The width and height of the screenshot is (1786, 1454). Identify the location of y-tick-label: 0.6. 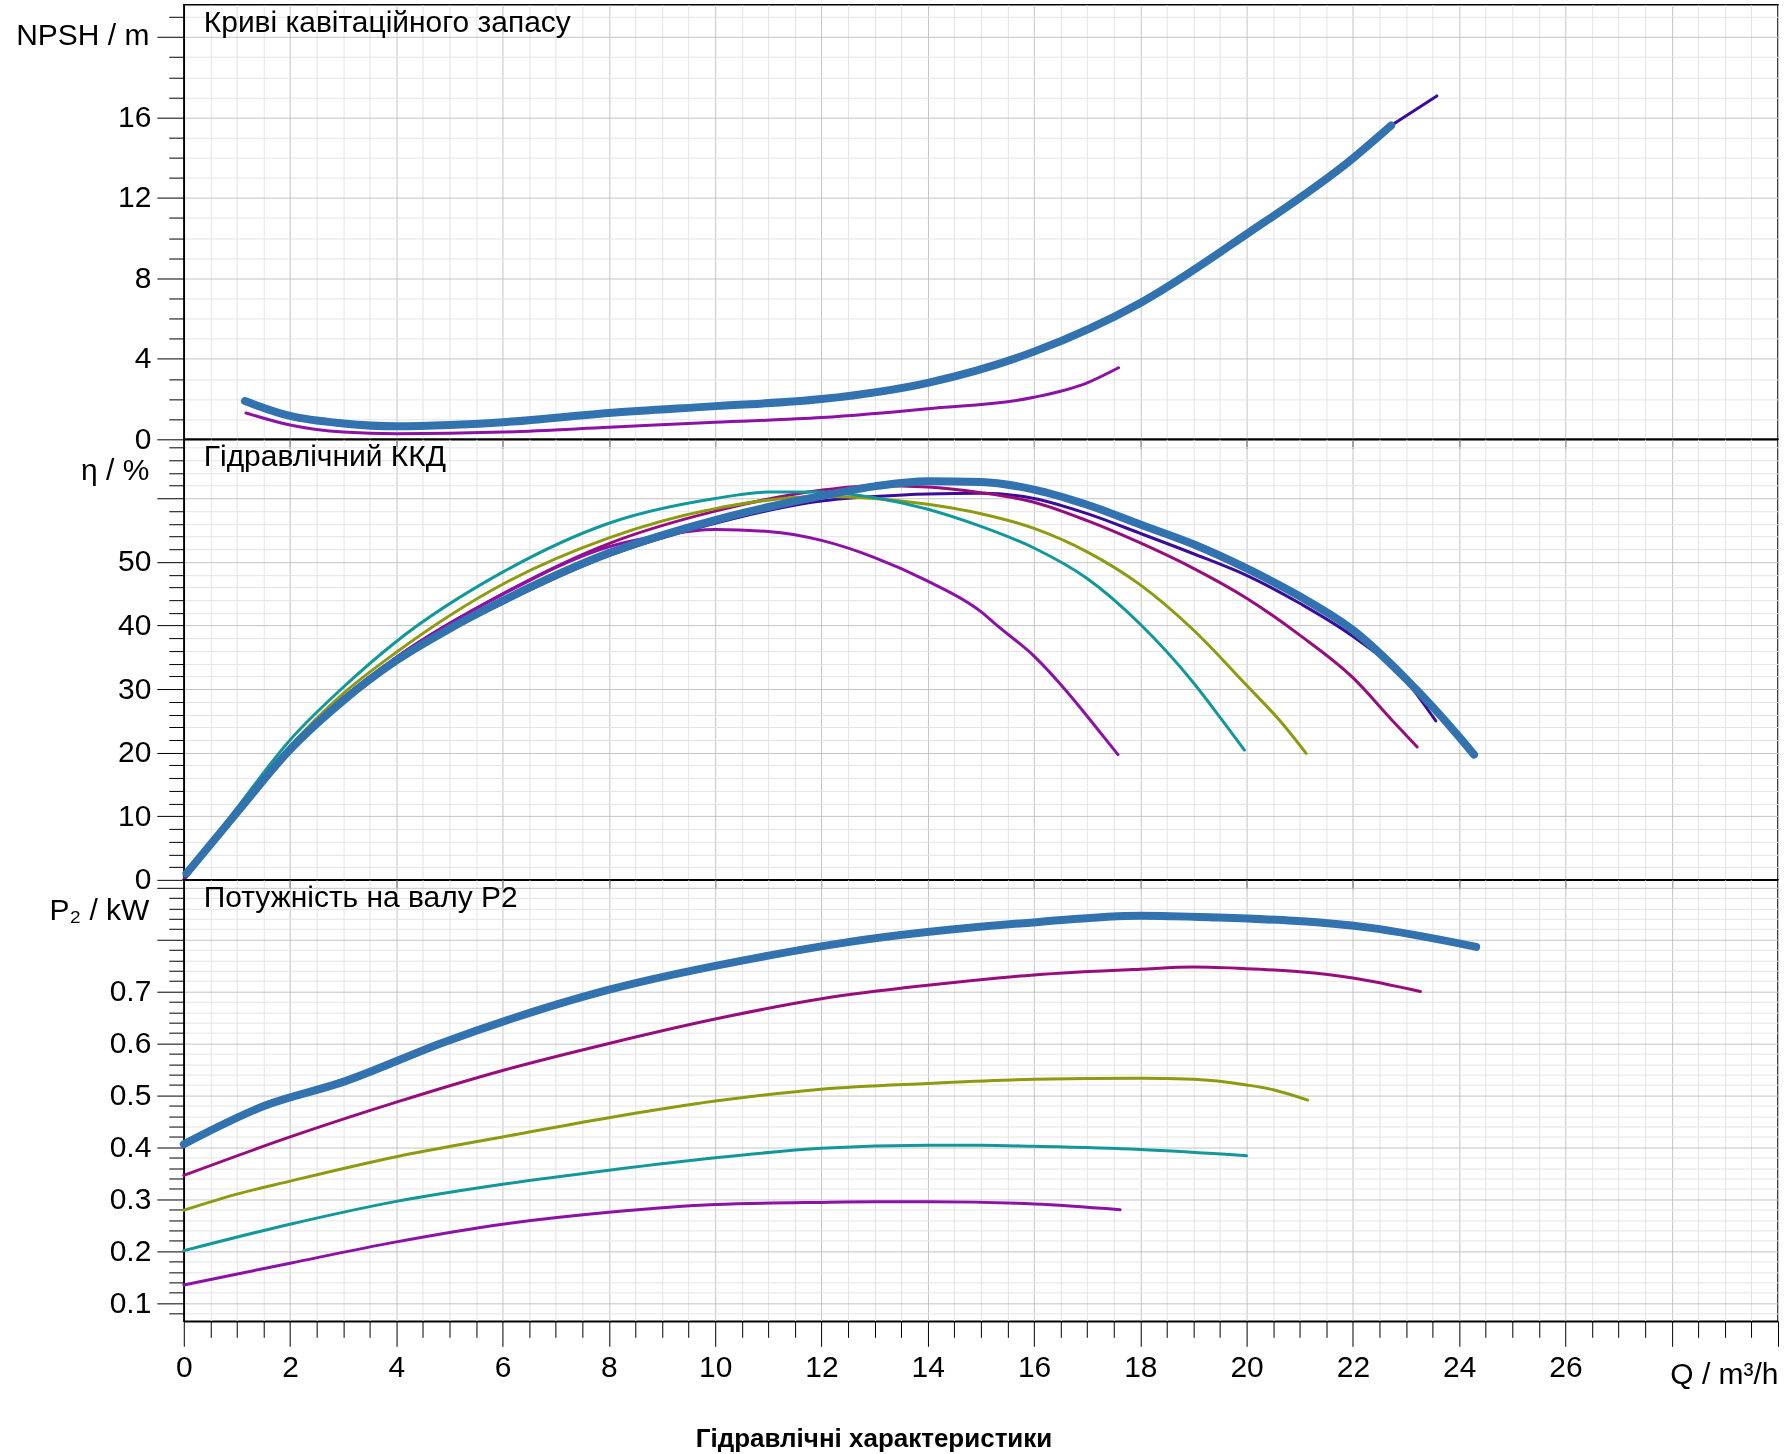
(130, 1042).